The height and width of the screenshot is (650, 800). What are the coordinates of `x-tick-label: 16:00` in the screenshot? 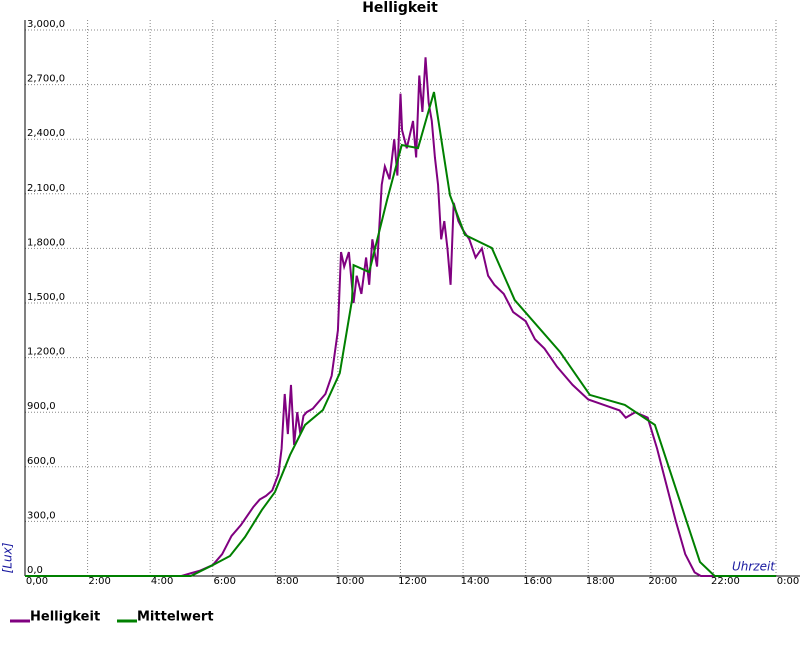 It's located at (537, 581).